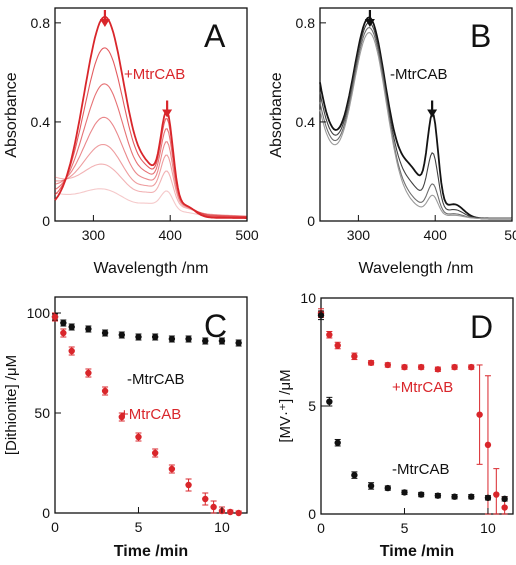 The width and height of the screenshot is (516, 565). What do you see at coordinates (156, 379) in the screenshot?
I see `panel-c-label-minus: -MtrCAB` at bounding box center [156, 379].